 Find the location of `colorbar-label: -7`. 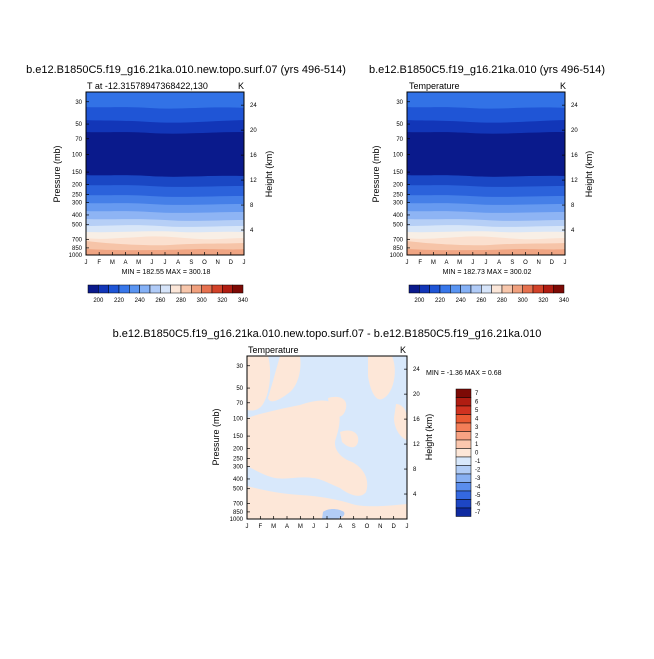

colorbar-label: -7 is located at coordinates (478, 513).